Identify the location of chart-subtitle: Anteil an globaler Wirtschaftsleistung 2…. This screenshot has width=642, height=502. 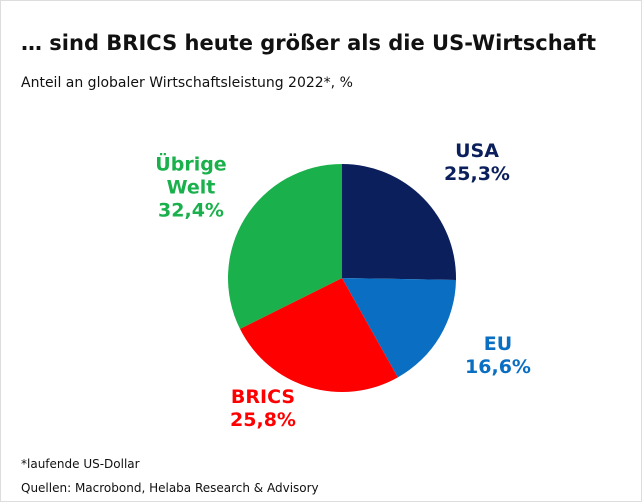
(187, 83).